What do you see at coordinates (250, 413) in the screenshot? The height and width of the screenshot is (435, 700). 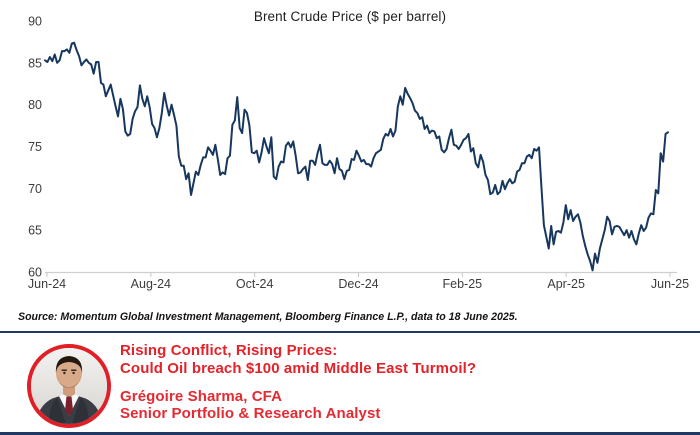 I see `author-role: Senior Portfolio & Research Analyst` at bounding box center [250, 413].